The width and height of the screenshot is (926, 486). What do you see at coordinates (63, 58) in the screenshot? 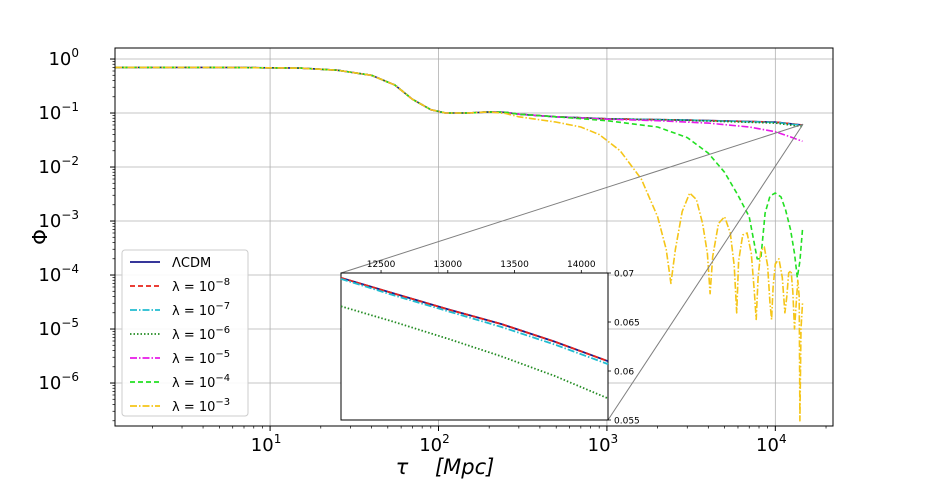
I see `y-tick-label: 10⁰` at bounding box center [63, 58].